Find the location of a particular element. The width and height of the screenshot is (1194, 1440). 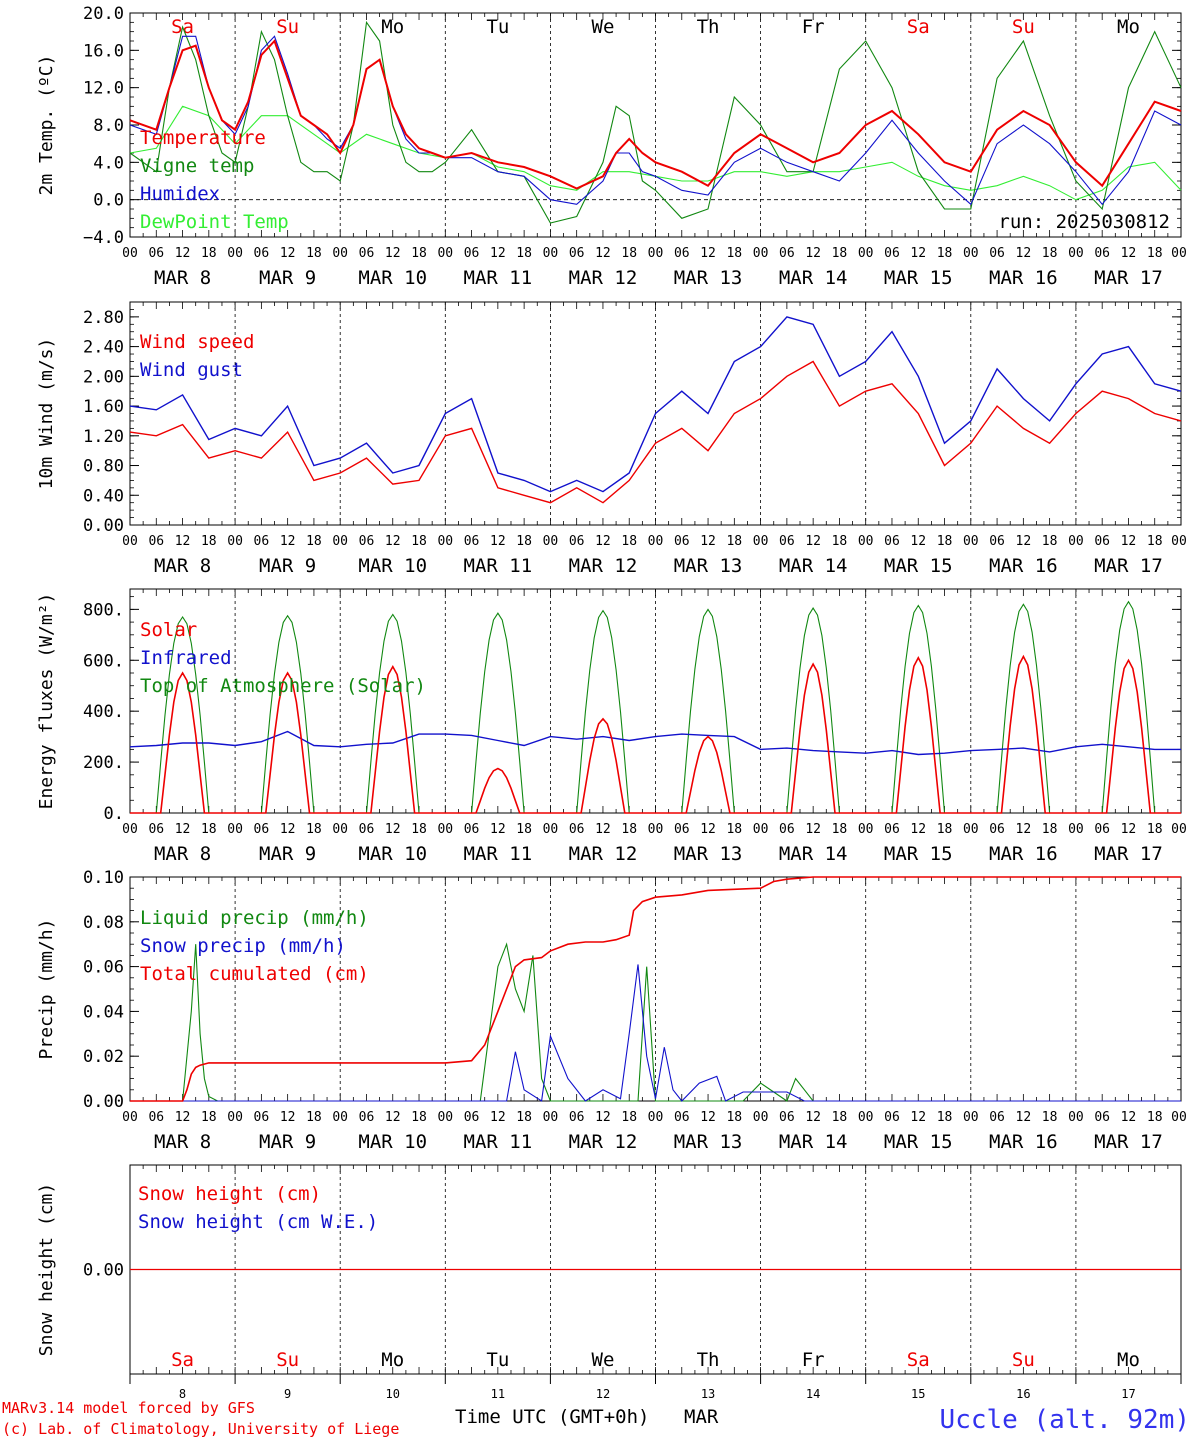

date-label: MAR 8 is located at coordinates (182, 854).